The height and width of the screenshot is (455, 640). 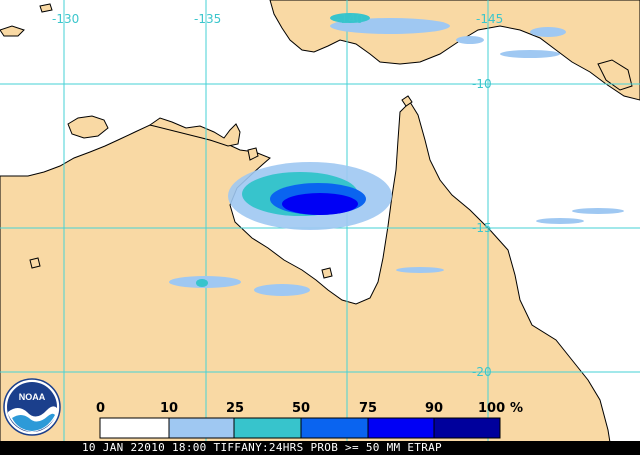 What do you see at coordinates (169, 408) in the screenshot?
I see `legend-tick-10: 10` at bounding box center [169, 408].